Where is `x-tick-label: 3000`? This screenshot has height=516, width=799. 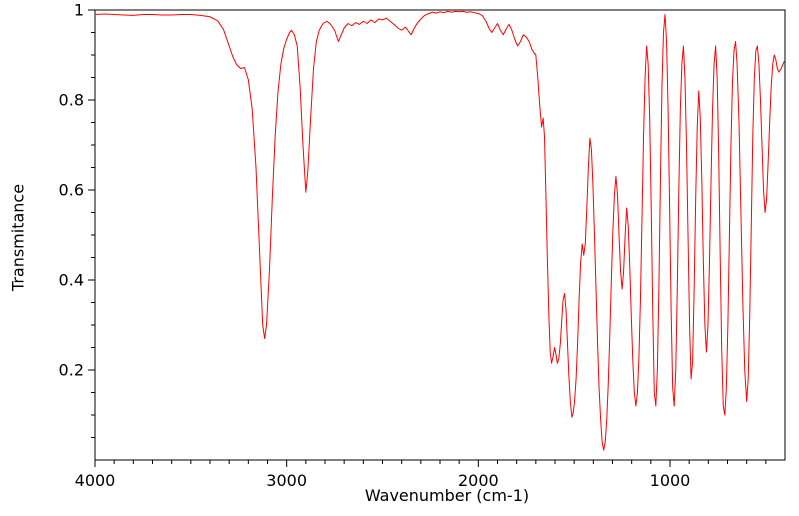
x-tick-label: 3000 is located at coordinates (286, 480).